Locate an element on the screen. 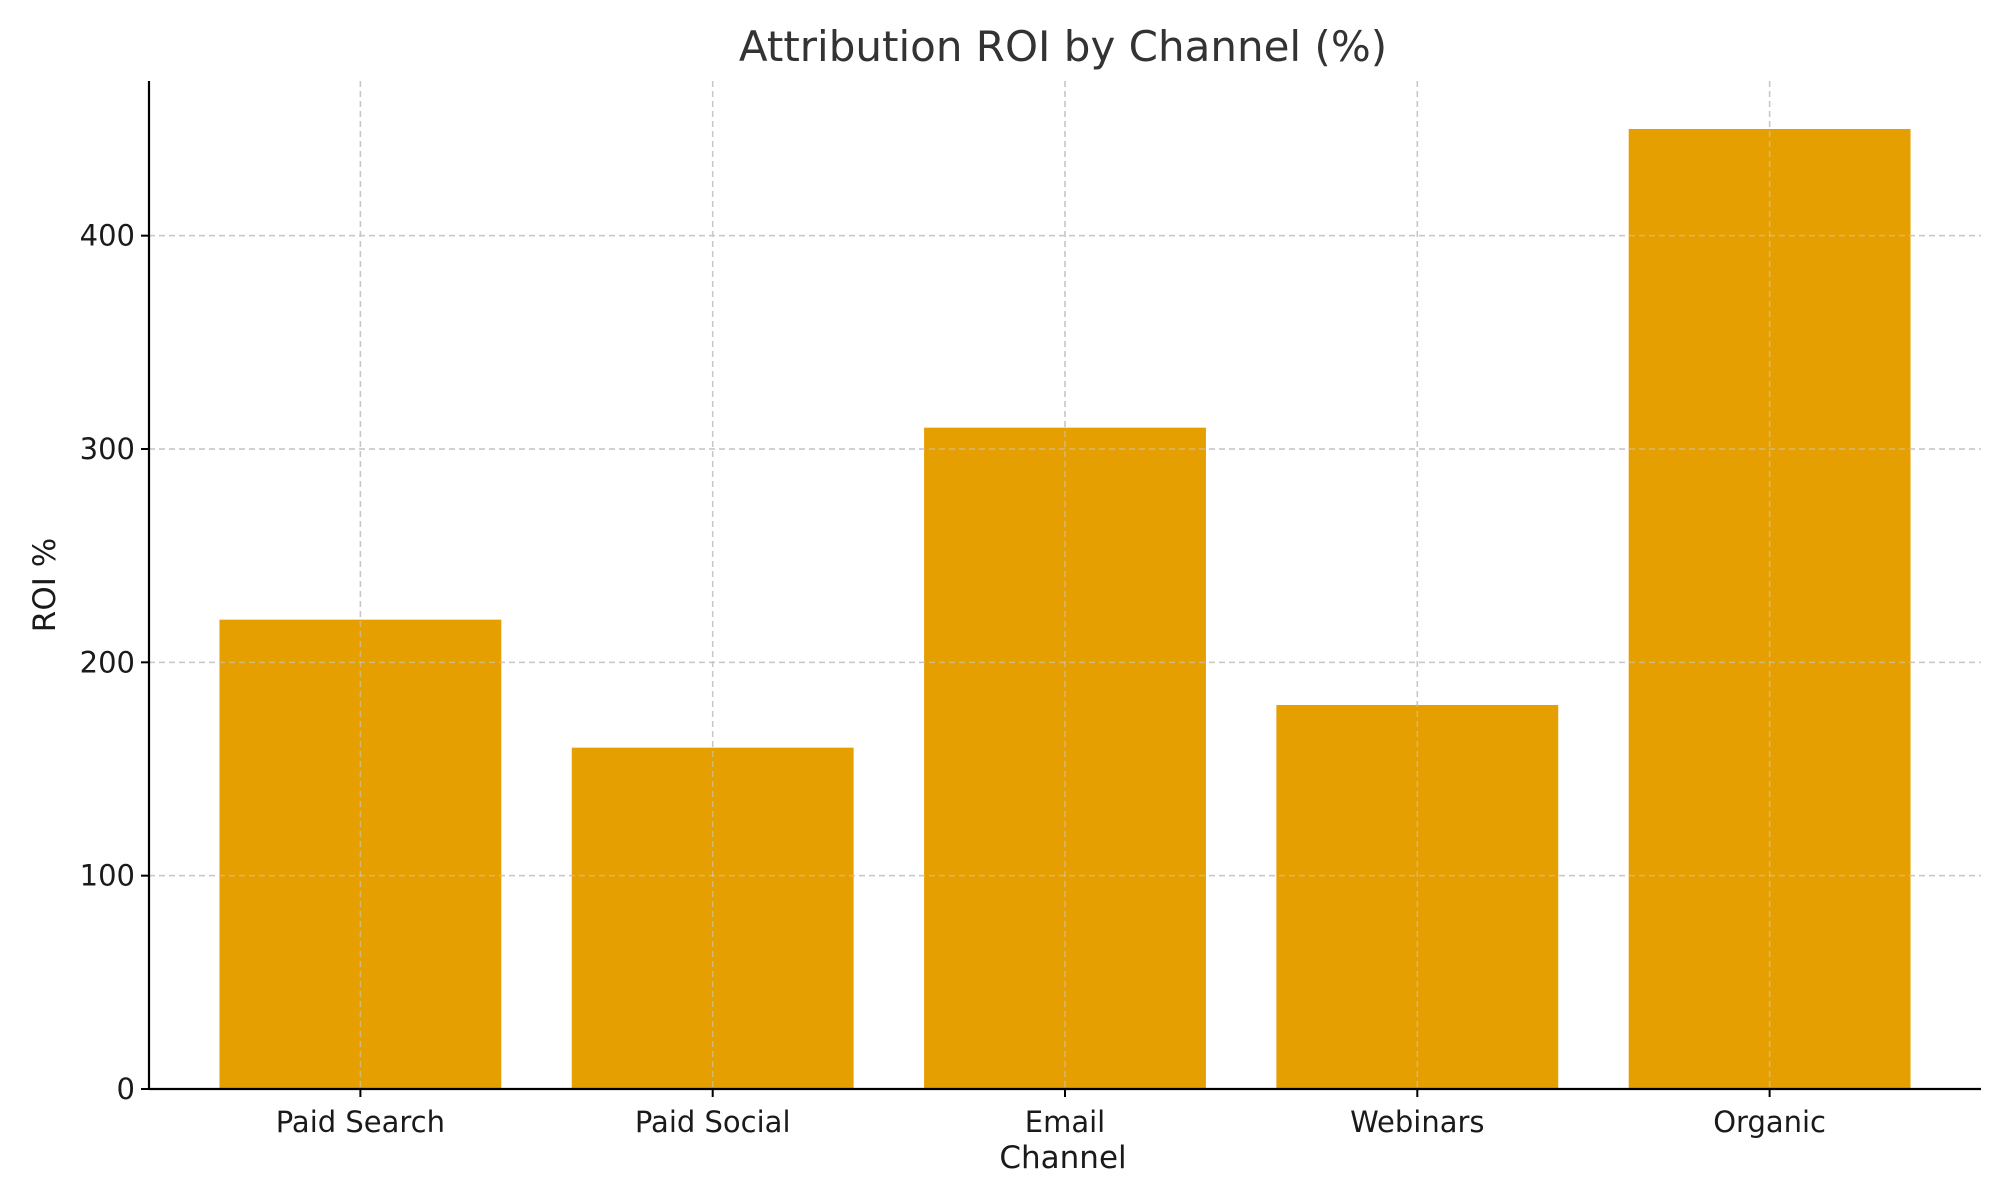 The image size is (2000, 1204). y-tick-labels: 0 100 200 300 400 is located at coordinates (107, 662).